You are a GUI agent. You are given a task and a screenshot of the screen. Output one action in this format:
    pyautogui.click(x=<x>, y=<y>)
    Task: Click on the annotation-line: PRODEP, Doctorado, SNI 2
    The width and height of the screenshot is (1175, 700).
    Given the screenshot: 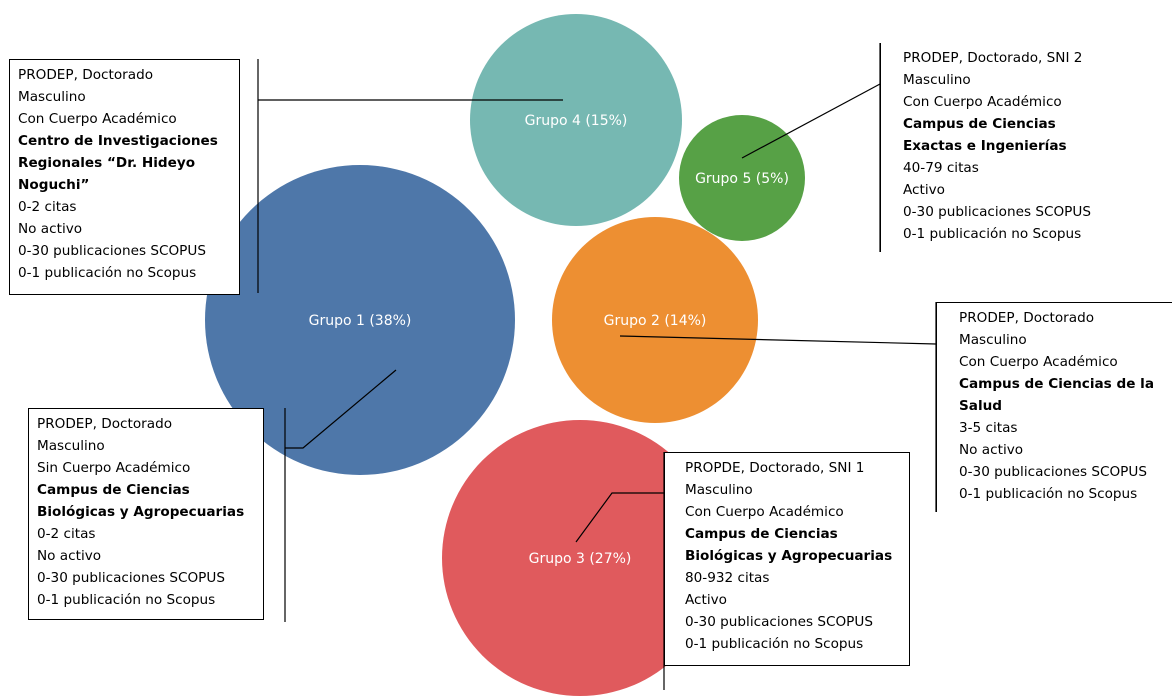 What is the action you would take?
    pyautogui.click(x=993, y=58)
    